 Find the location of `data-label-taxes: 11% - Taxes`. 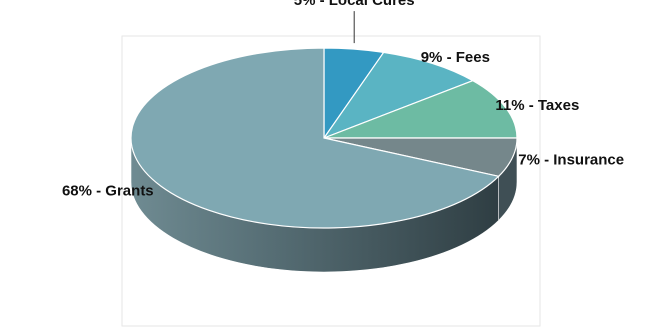

data-label-taxes: 11% - Taxes is located at coordinates (537, 105).